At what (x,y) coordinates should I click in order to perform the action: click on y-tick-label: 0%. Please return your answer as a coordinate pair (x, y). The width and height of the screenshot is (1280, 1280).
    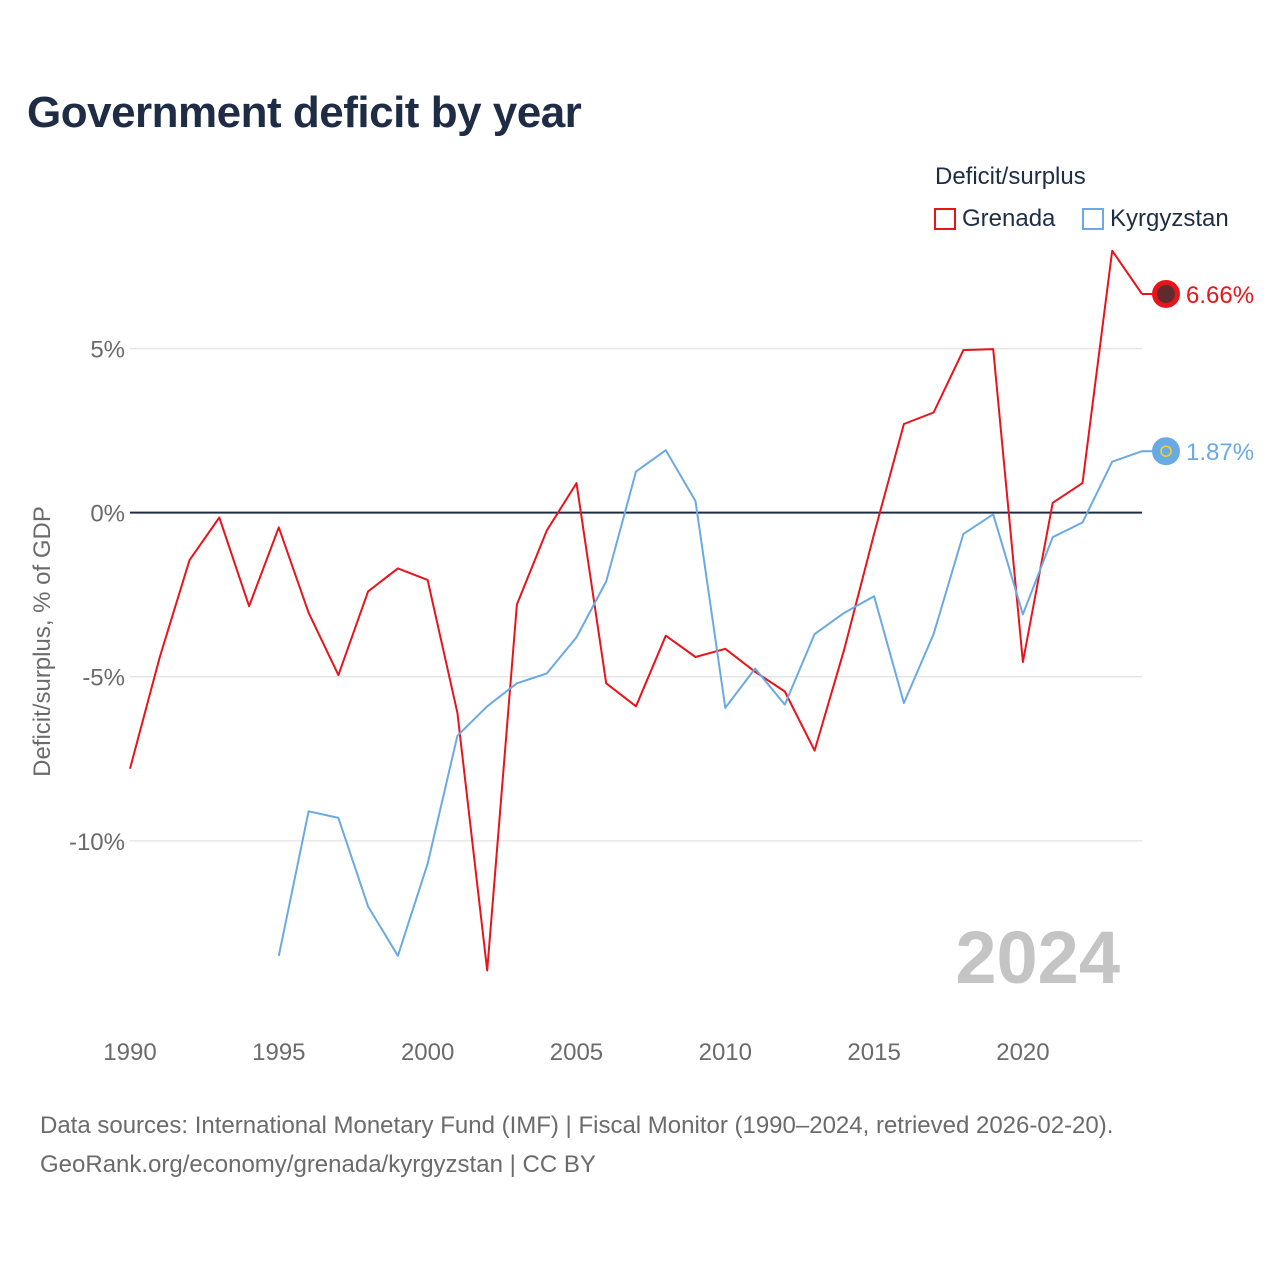
    Looking at the image, I should click on (107, 514).